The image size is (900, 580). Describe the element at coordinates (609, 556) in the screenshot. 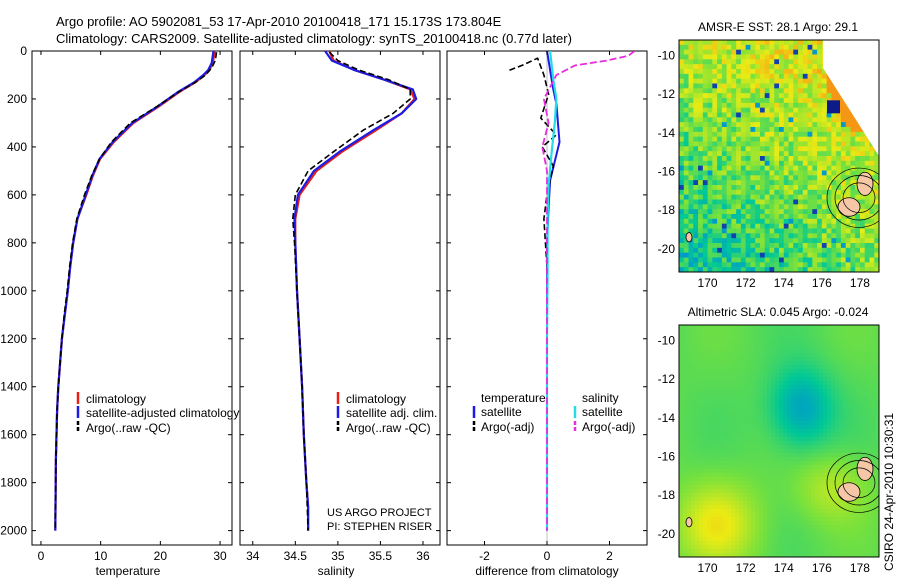

I see `x-tick-label: 2` at that location.